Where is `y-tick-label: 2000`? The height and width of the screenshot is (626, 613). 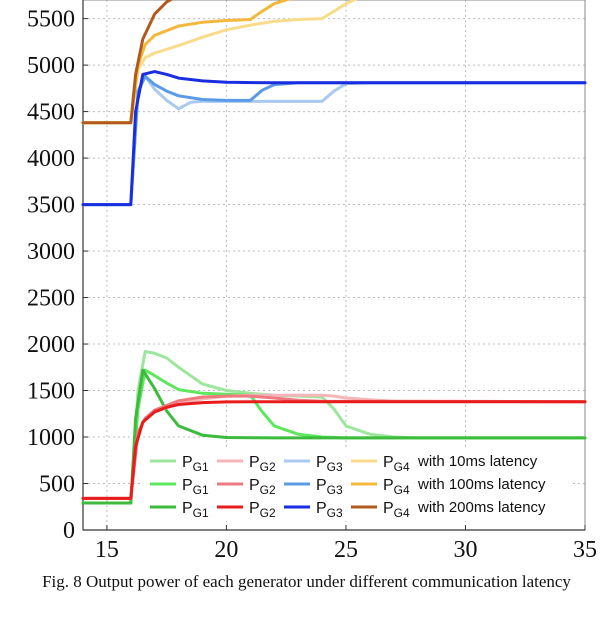
y-tick-label: 2000 is located at coordinates (51, 345).